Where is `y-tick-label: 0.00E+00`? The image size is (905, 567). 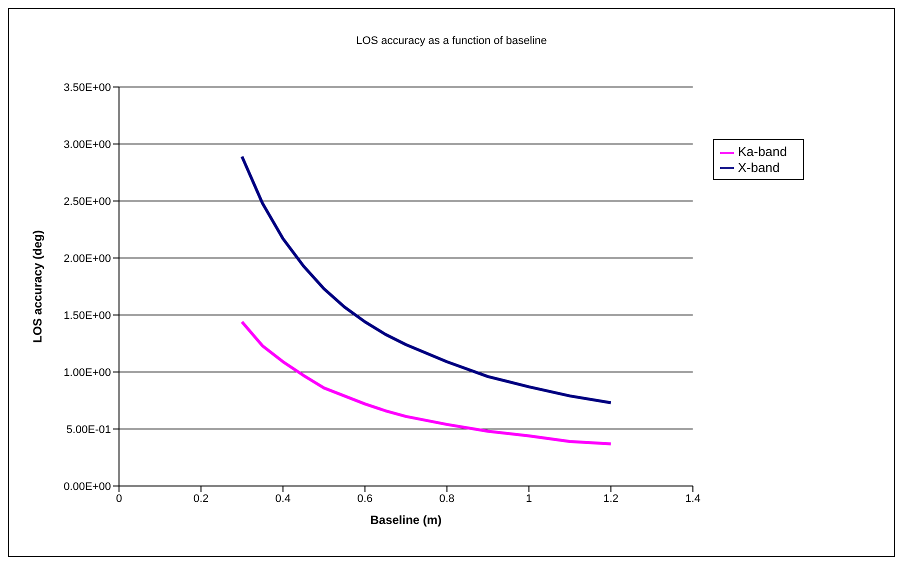 y-tick-label: 0.00E+00 is located at coordinates (87, 486).